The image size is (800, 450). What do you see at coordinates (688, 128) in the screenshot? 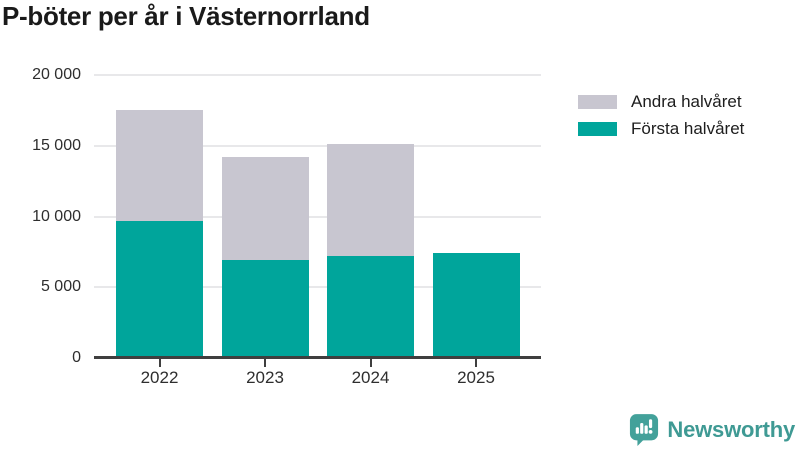
I see `legend-label: Första halvåret` at bounding box center [688, 128].